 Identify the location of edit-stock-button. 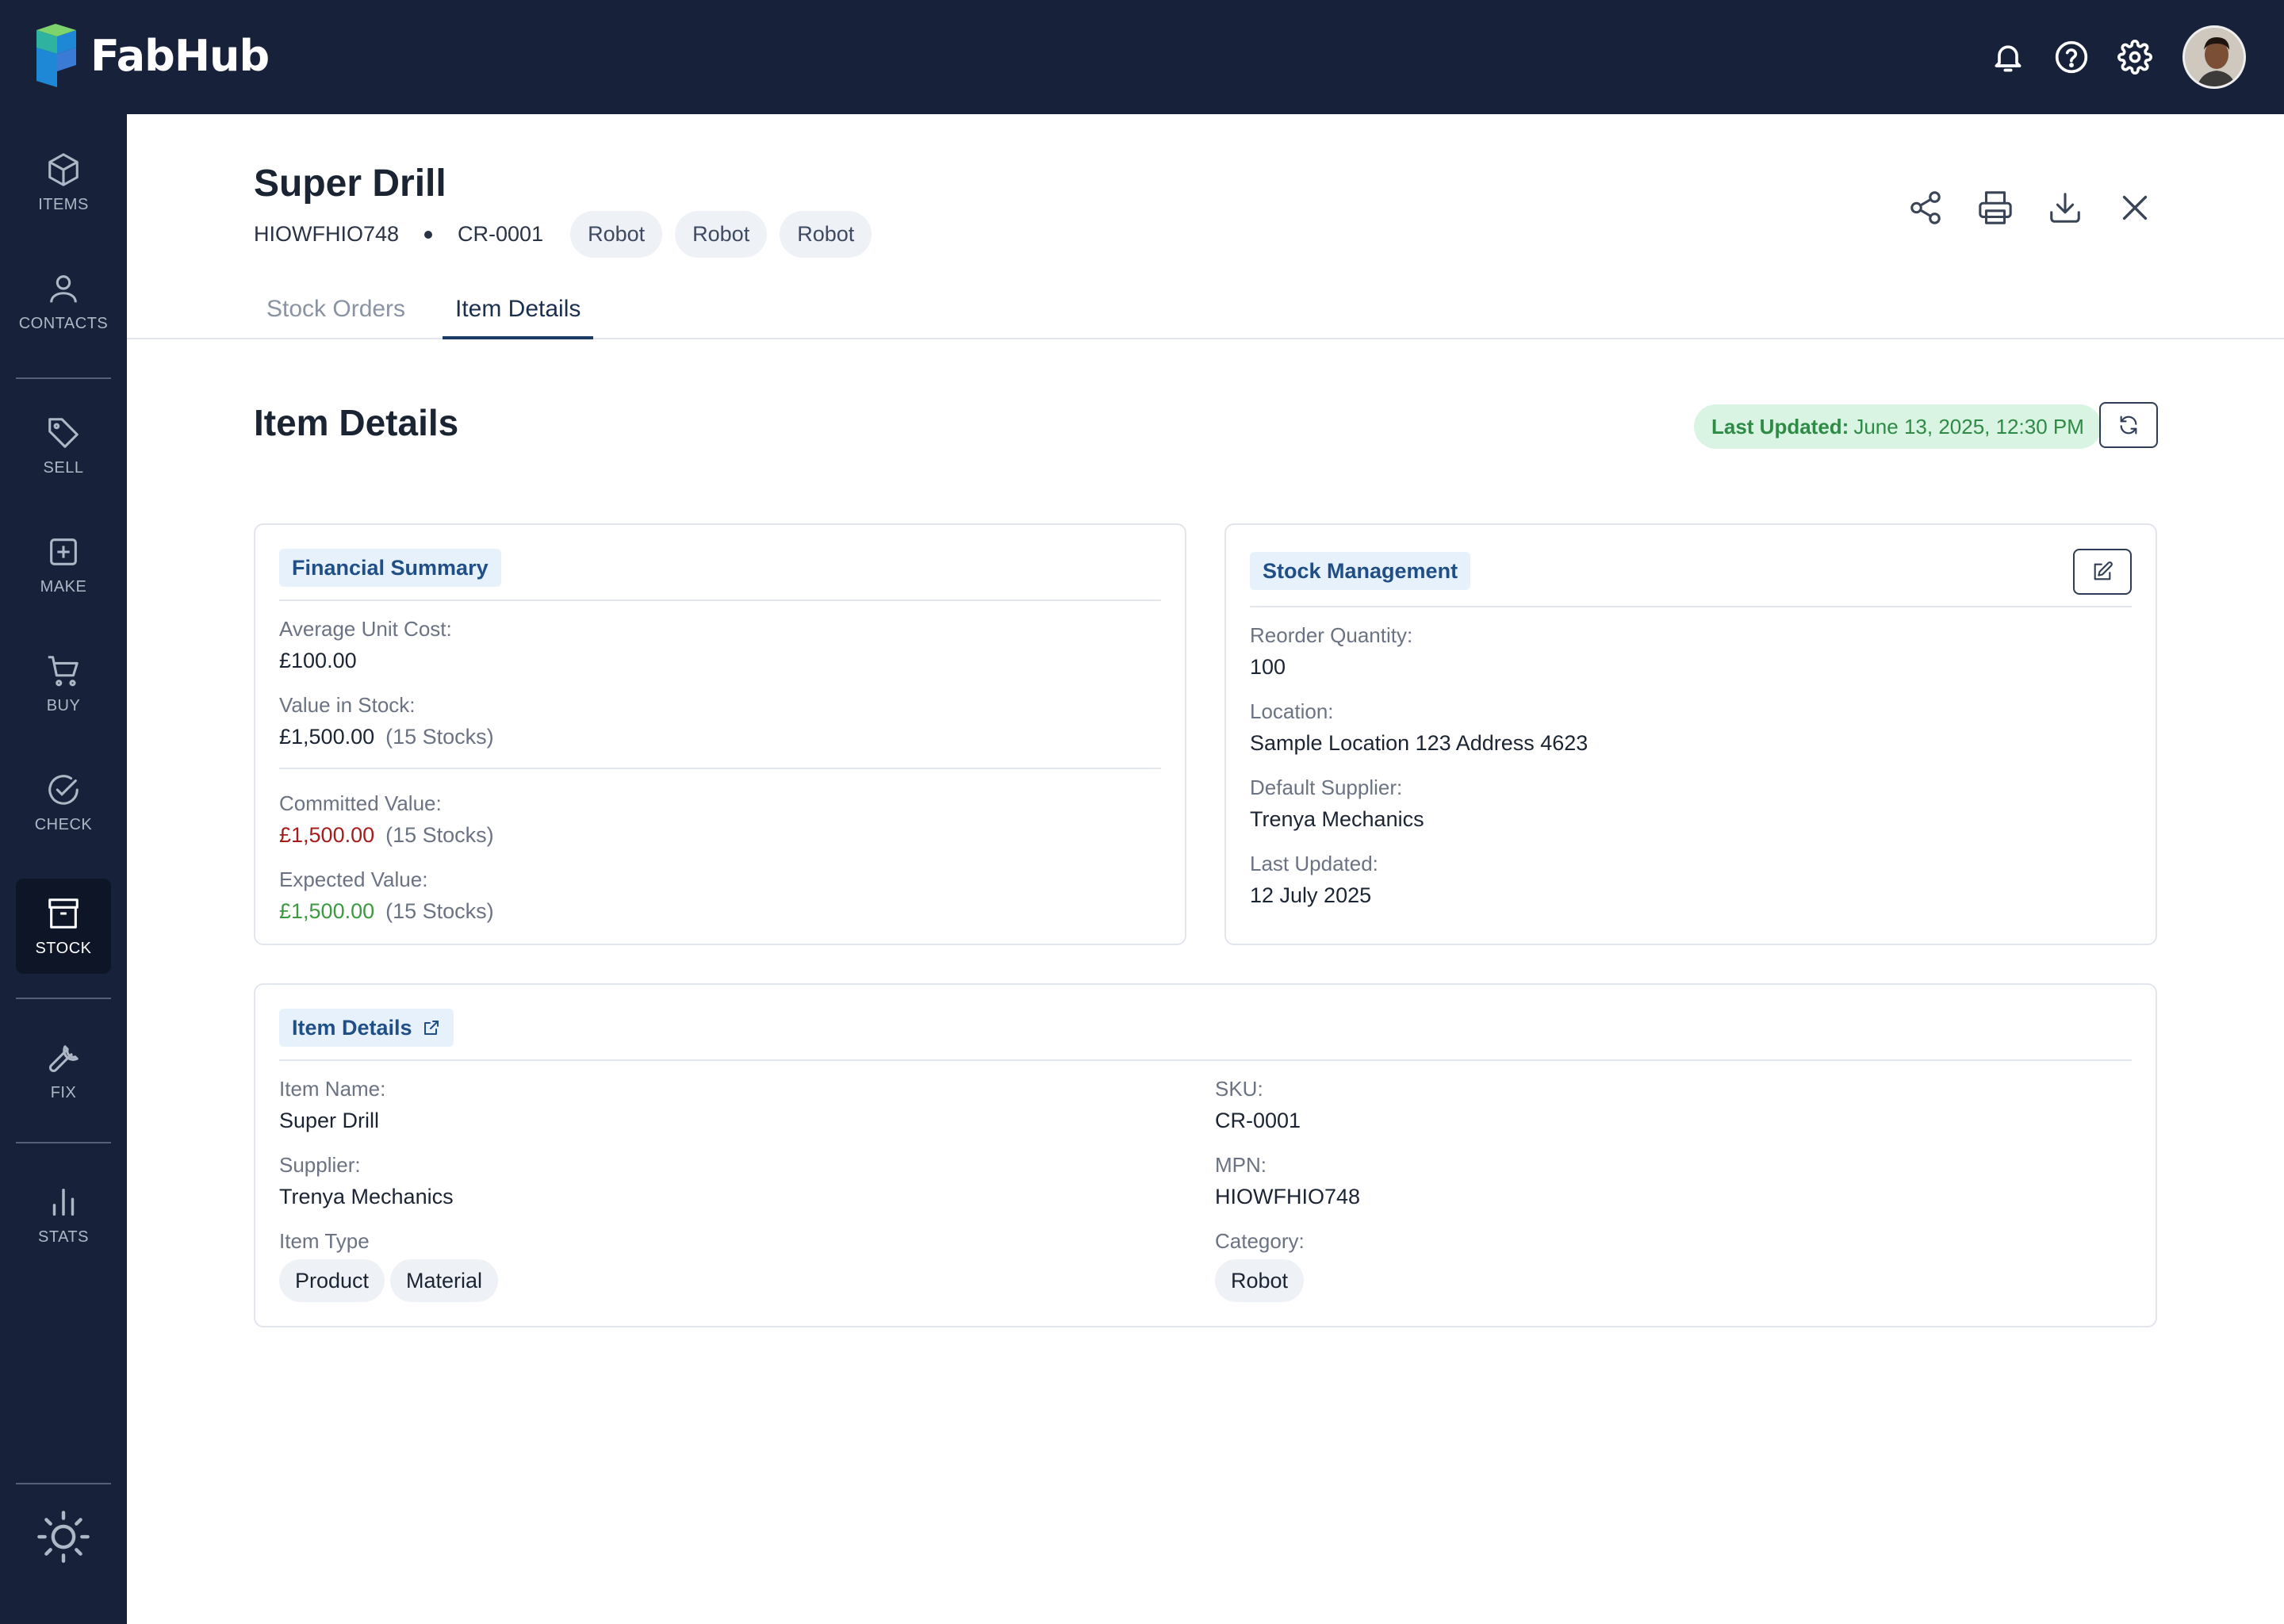
(2102, 572).